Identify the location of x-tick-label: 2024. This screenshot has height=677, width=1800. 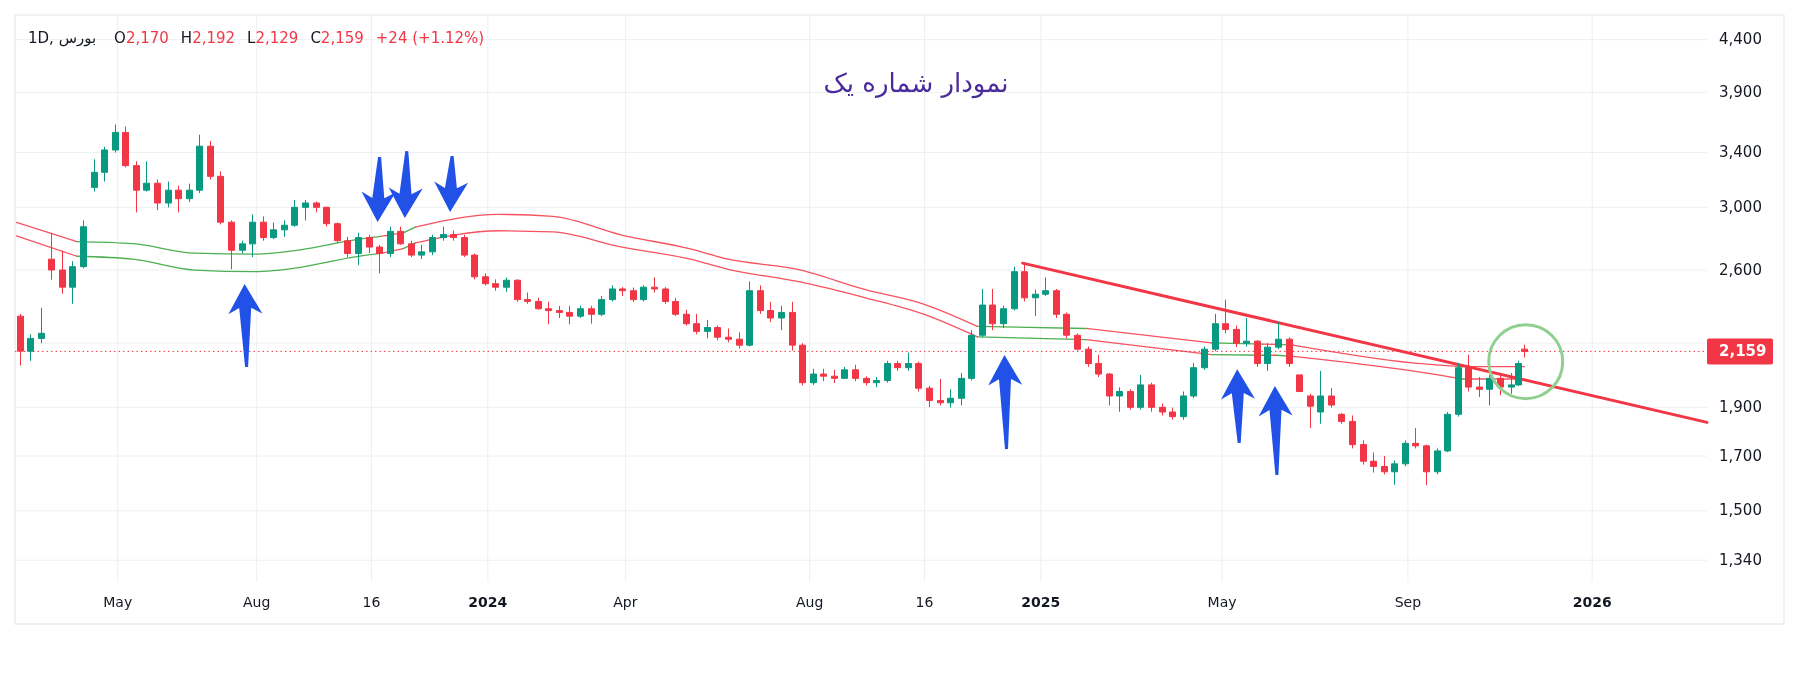
(488, 602).